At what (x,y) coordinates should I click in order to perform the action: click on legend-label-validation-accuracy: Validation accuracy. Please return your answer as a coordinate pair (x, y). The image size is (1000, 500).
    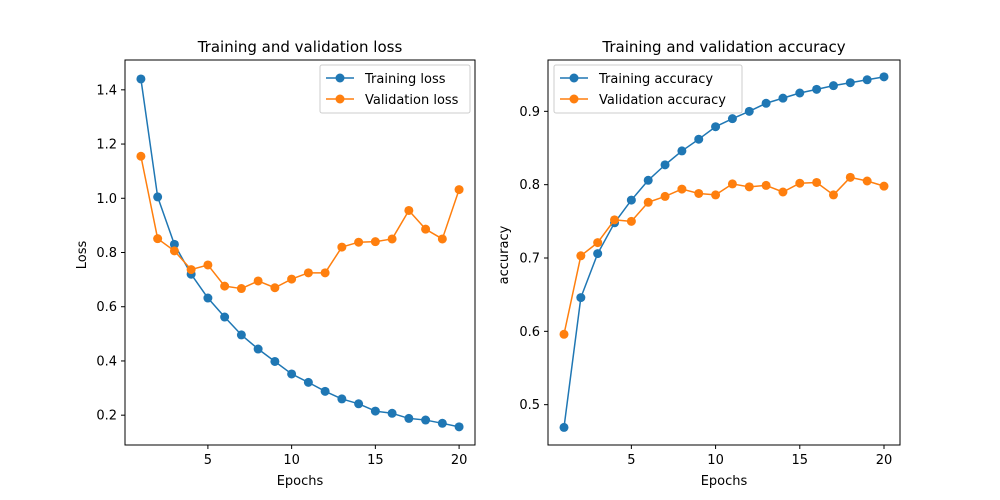
    Looking at the image, I should click on (662, 100).